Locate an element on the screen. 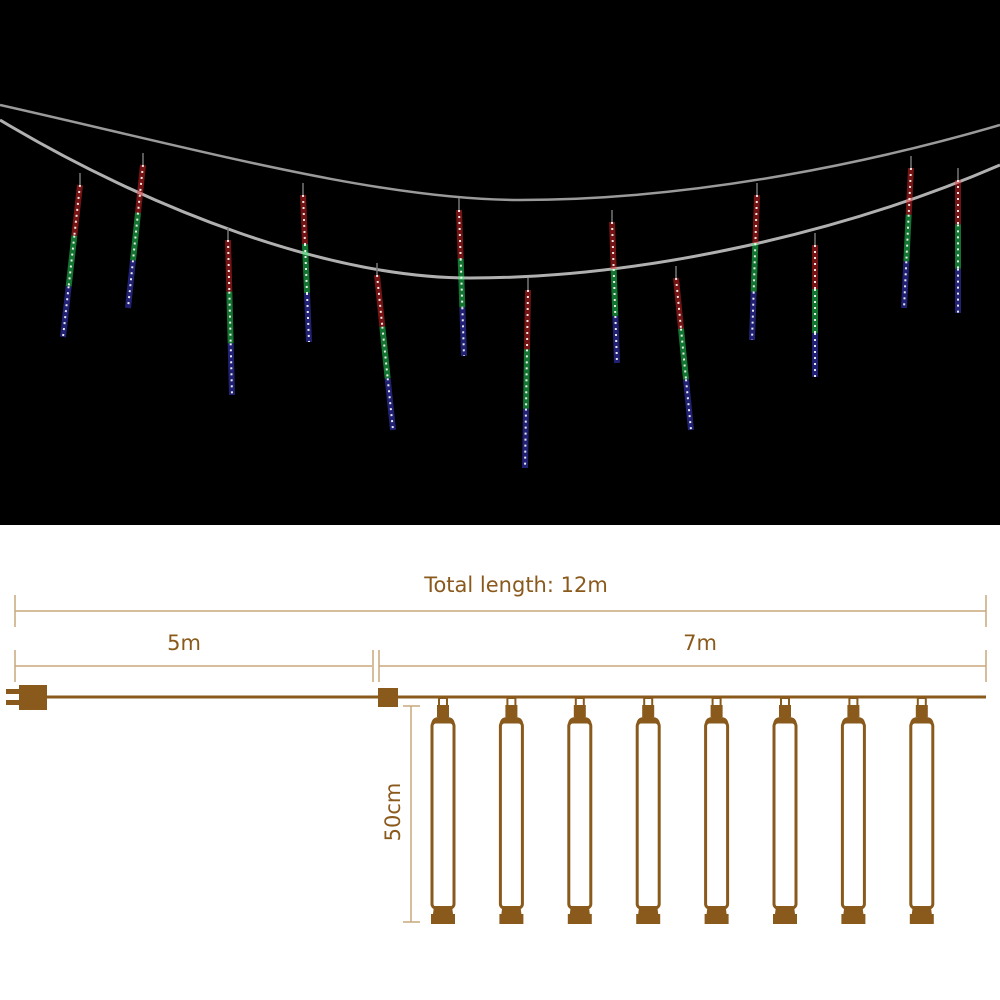  lit-dimension-line is located at coordinates (682, 666).